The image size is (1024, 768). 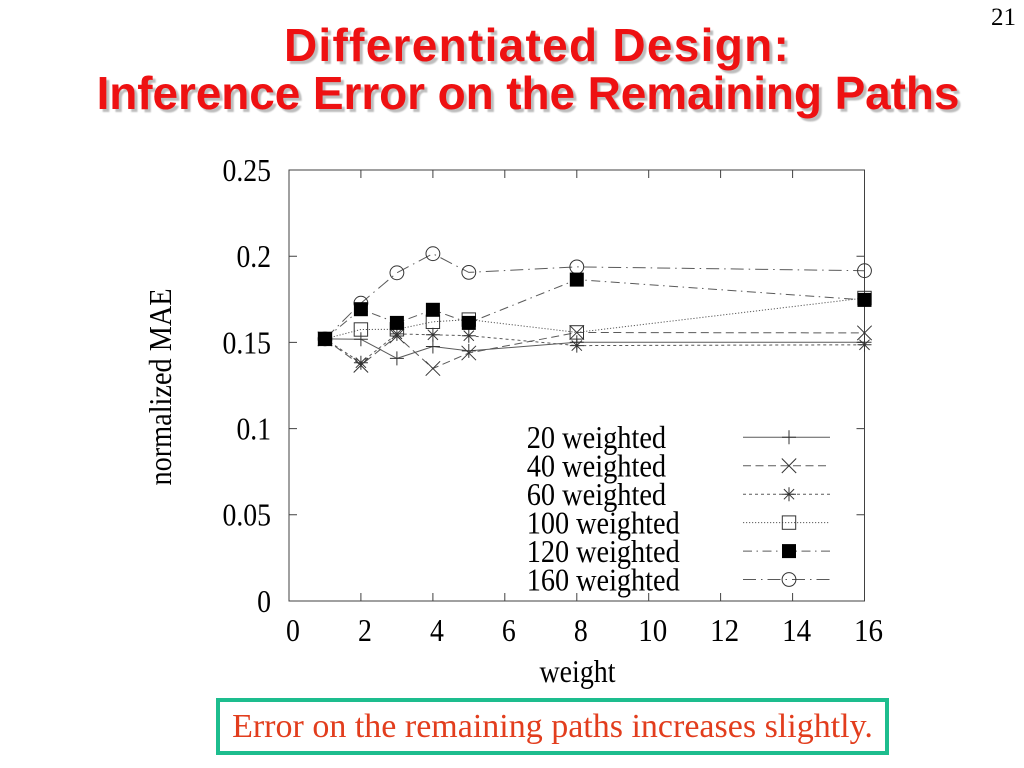 I want to click on svg-text: 0.05, so click(x=247, y=515).